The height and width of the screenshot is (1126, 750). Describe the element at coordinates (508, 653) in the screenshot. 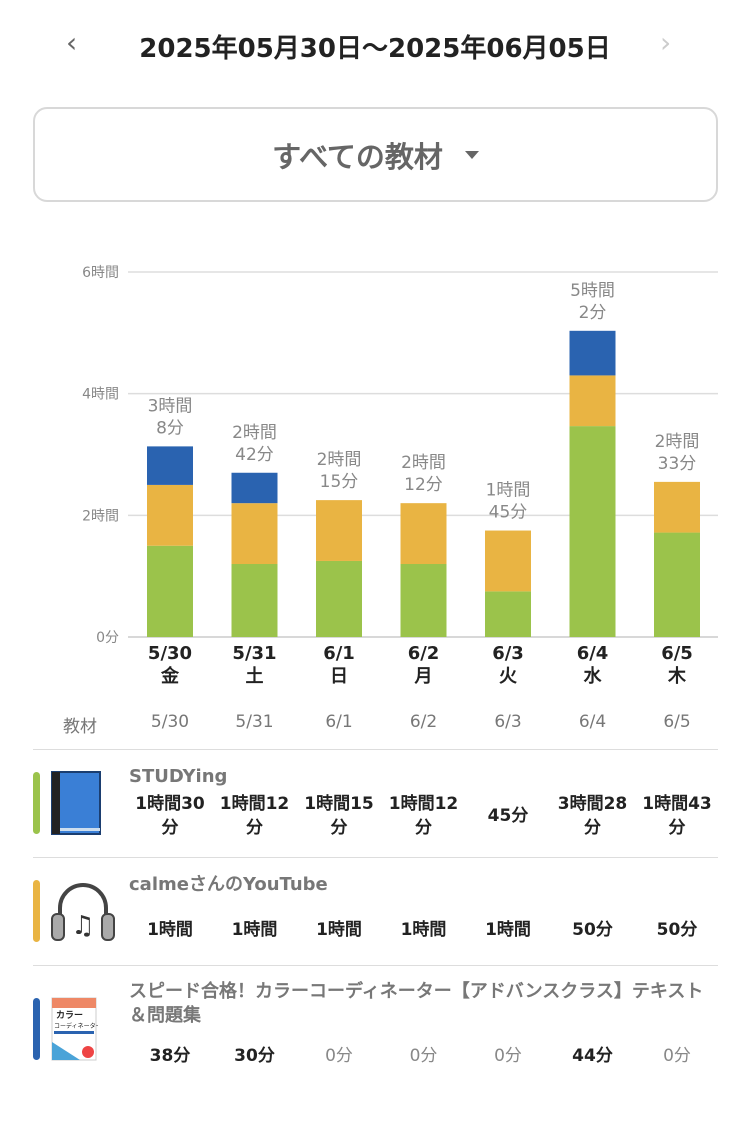

I see `x-tick-date: 6/3` at that location.